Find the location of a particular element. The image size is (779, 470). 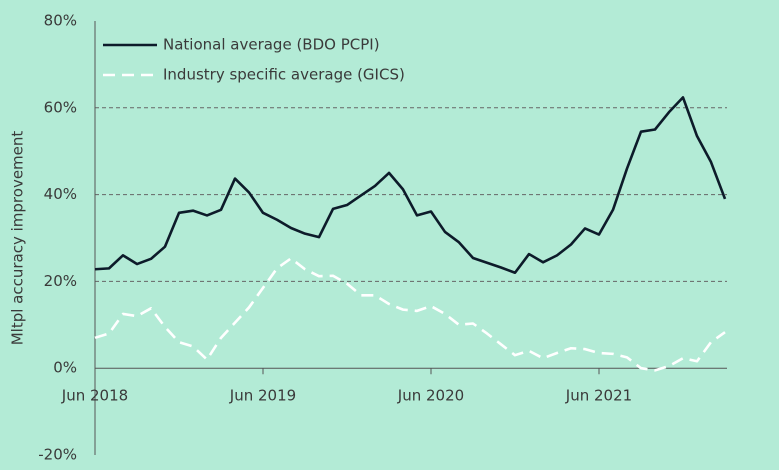

y-tick-label: 60% is located at coordinates (60, 107).